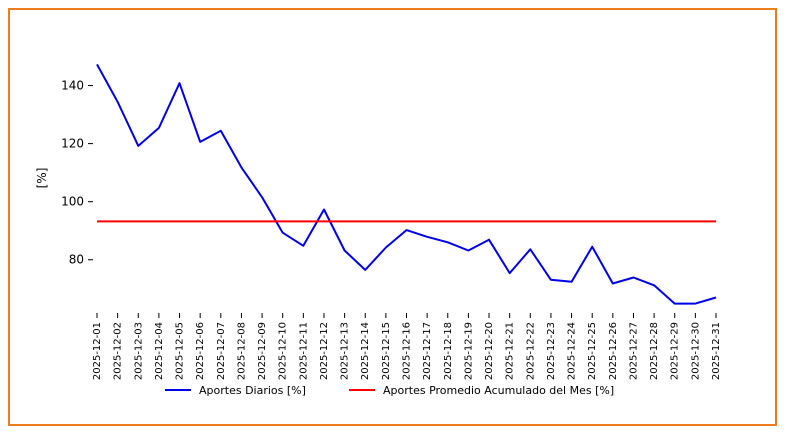 Image resolution: width=793 pixels, height=439 pixels. I want to click on x-tick-label: 2025-12-16, so click(407, 351).